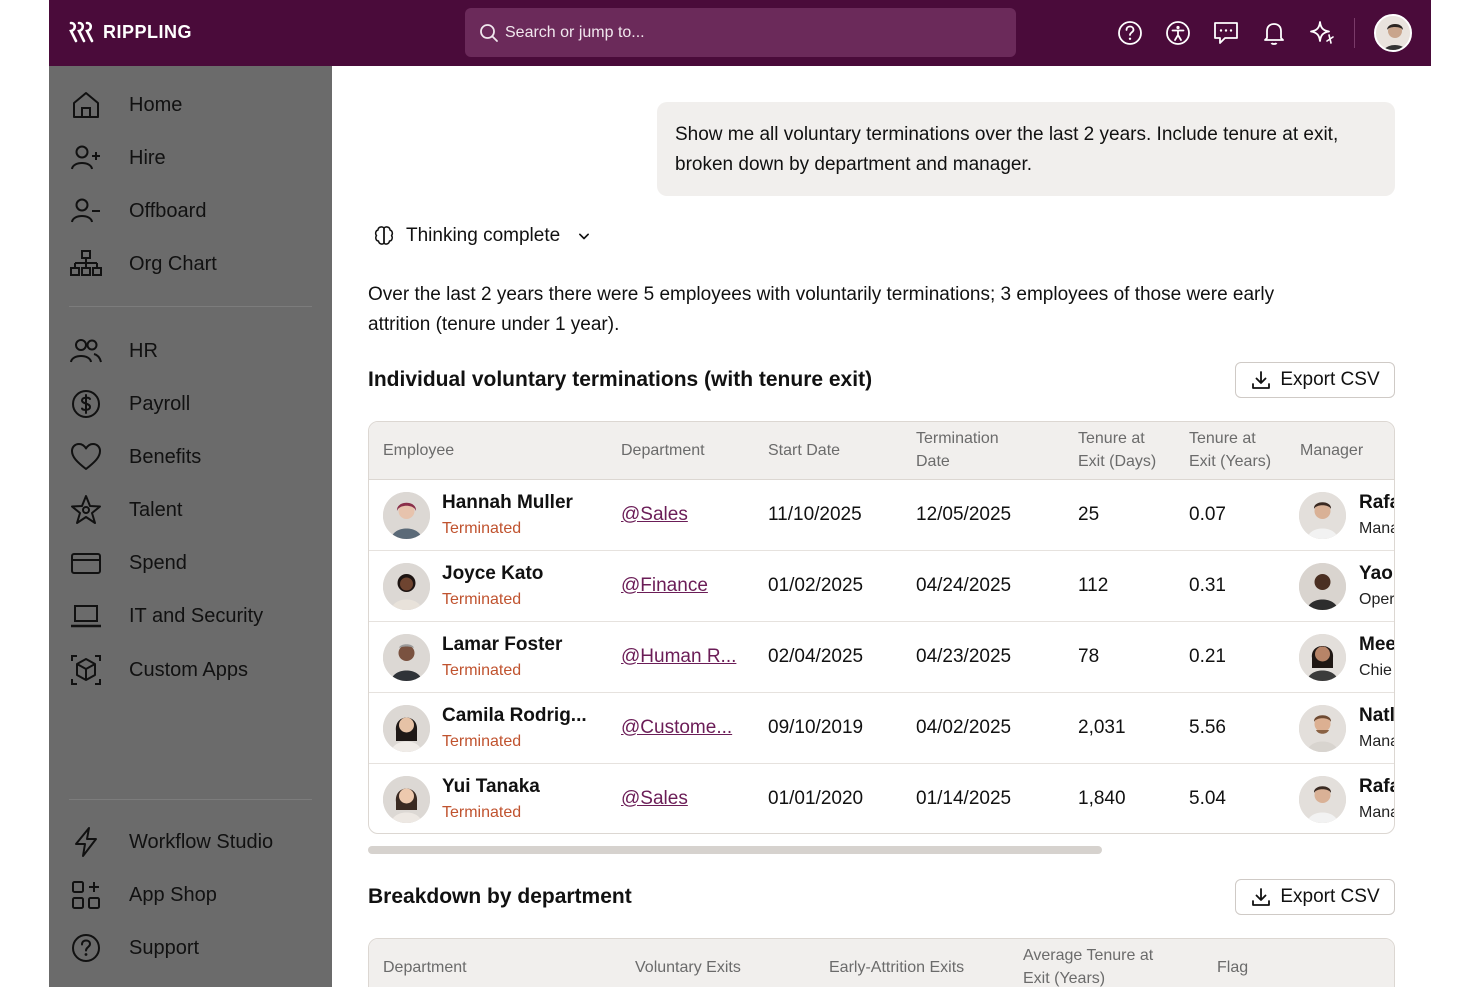 This screenshot has height=987, width=1480. What do you see at coordinates (86, 456) in the screenshot?
I see `heart-icon` at bounding box center [86, 456].